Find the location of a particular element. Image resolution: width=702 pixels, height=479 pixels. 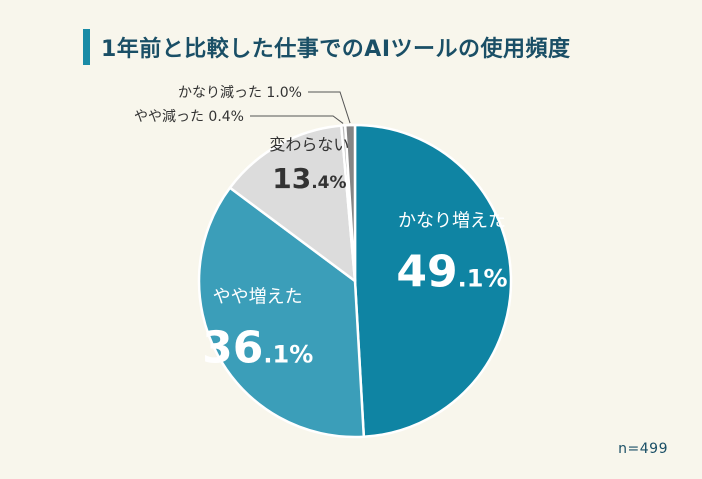

slice-greatly-decreased is located at coordinates (350, 203).